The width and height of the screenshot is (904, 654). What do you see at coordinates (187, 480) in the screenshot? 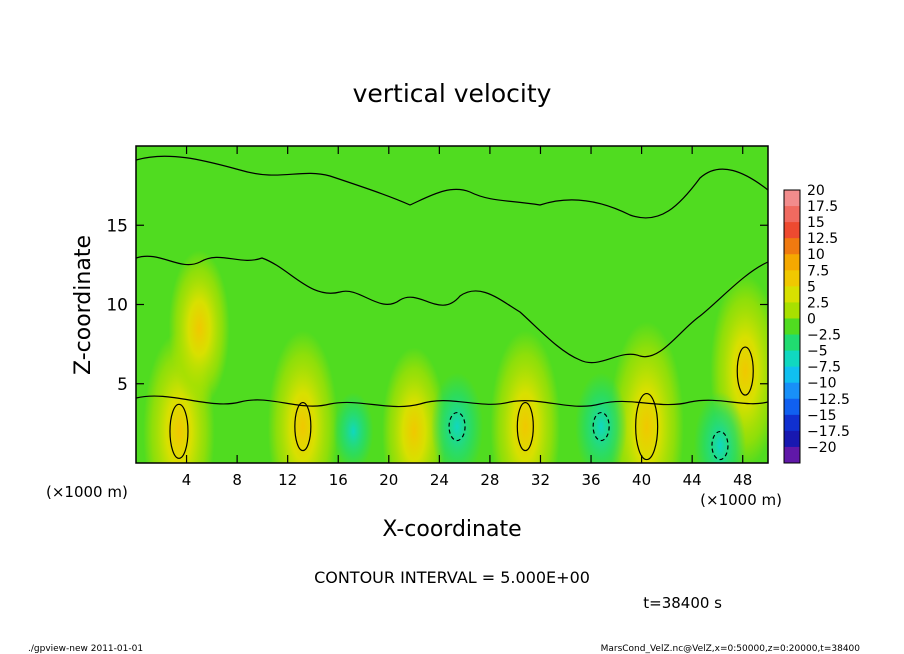
I see `x-tick-label: 4` at bounding box center [187, 480].